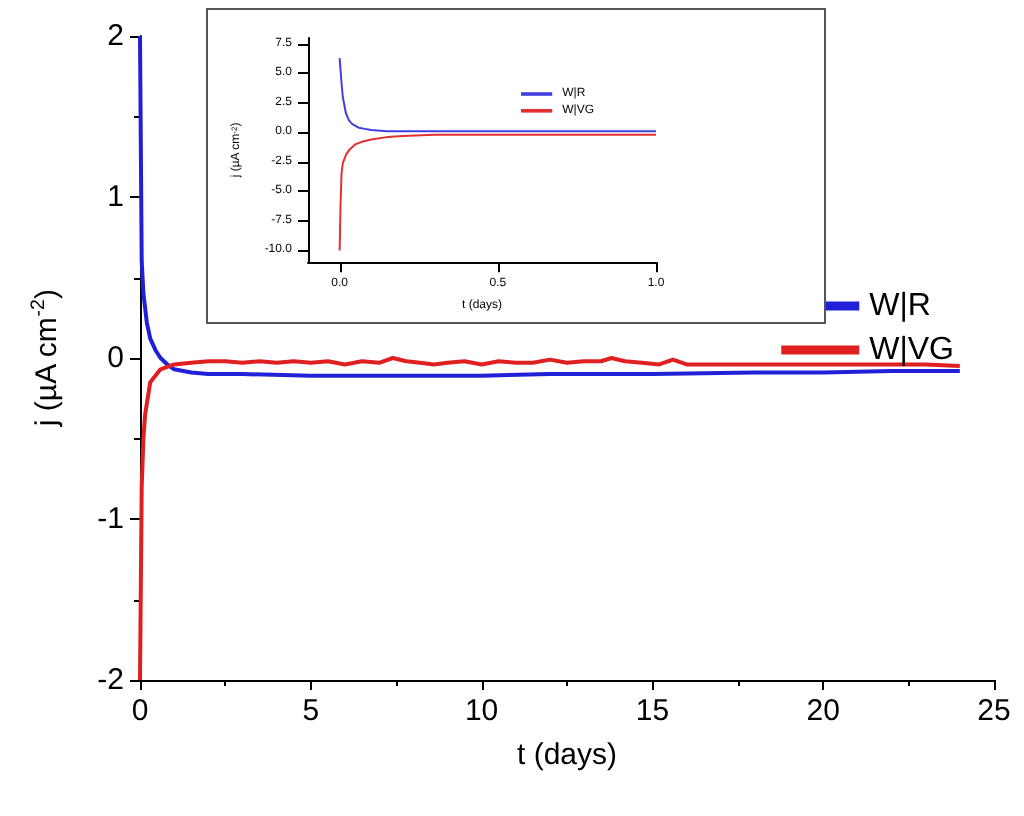  What do you see at coordinates (115, 358) in the screenshot?
I see `y-tick-label: 0` at bounding box center [115, 358].